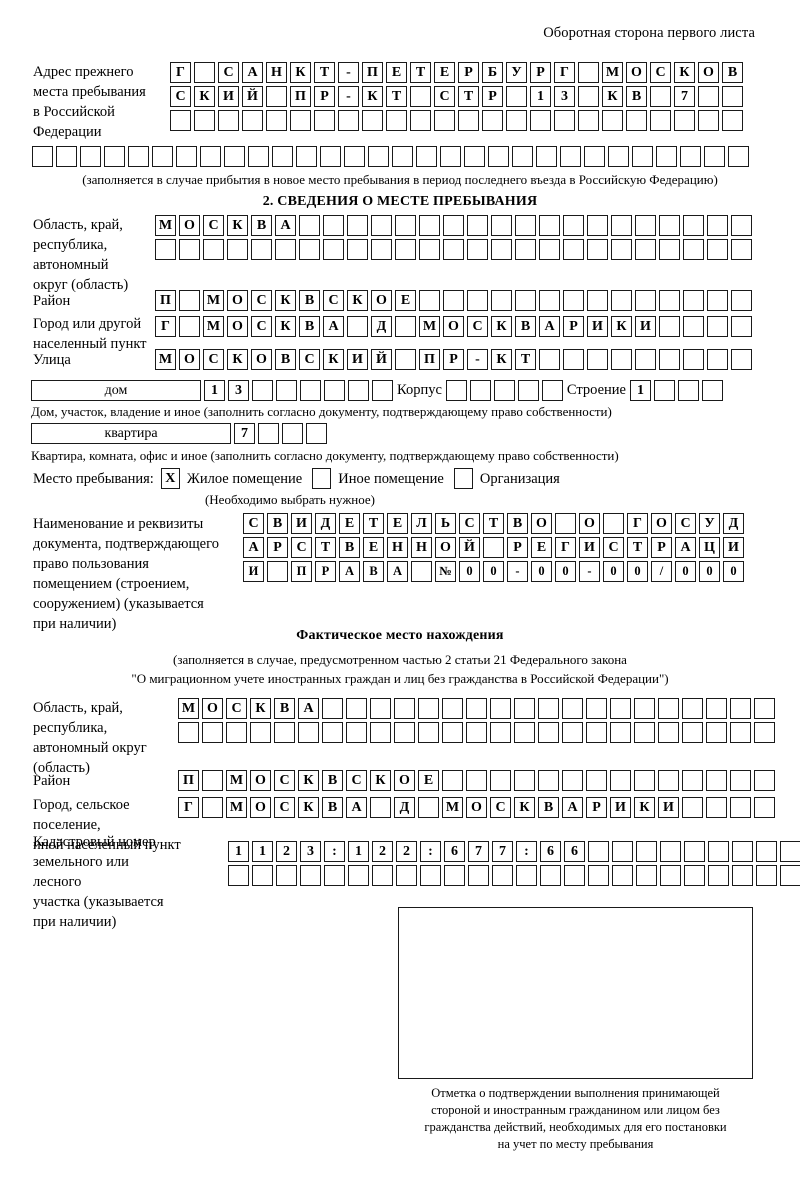 The image size is (800, 1180). What do you see at coordinates (188, 807) in the screenshot?
I see `char-cell: Г` at bounding box center [188, 807].